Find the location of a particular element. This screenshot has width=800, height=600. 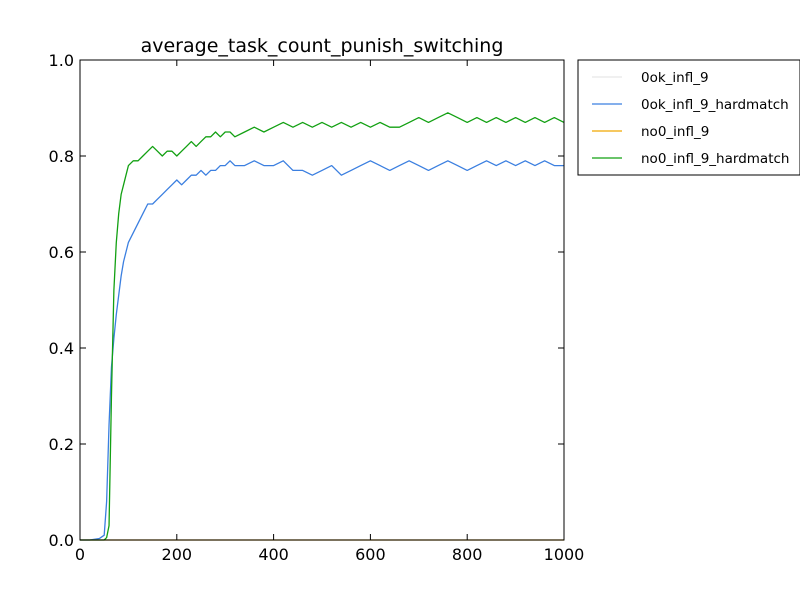

x-tick-label: 600 is located at coordinates (370, 554).